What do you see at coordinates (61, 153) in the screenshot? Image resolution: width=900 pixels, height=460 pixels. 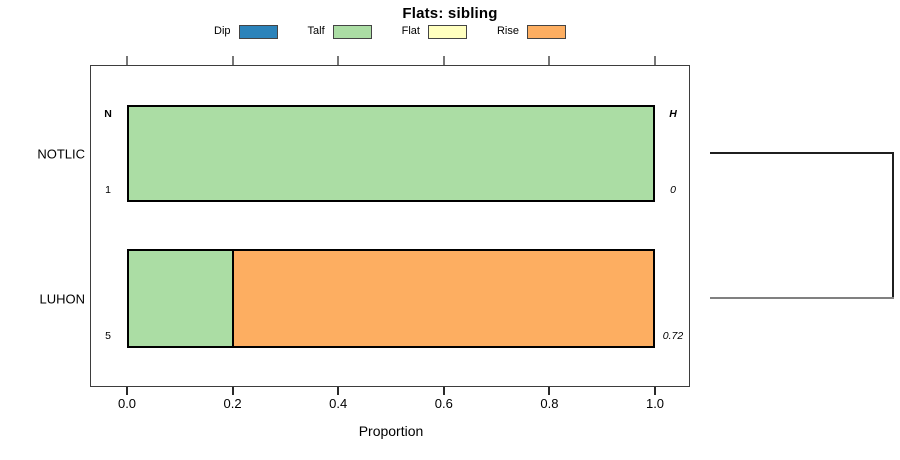 I see `y-category-label: NOTLIC` at bounding box center [61, 153].